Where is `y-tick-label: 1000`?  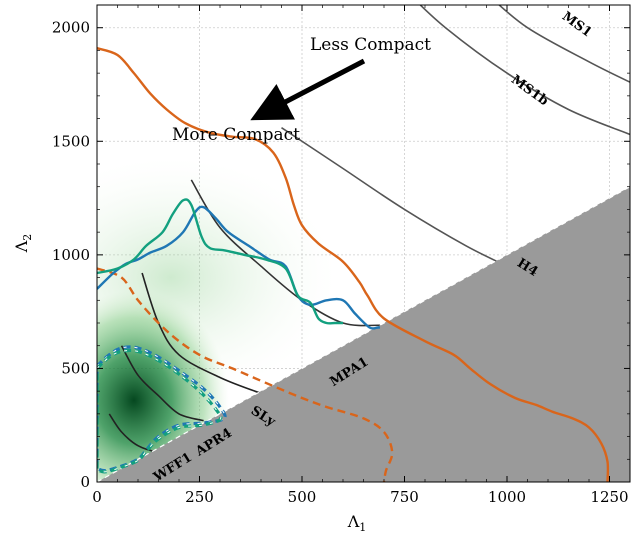
y-tick-label: 1000 is located at coordinates (71, 255).